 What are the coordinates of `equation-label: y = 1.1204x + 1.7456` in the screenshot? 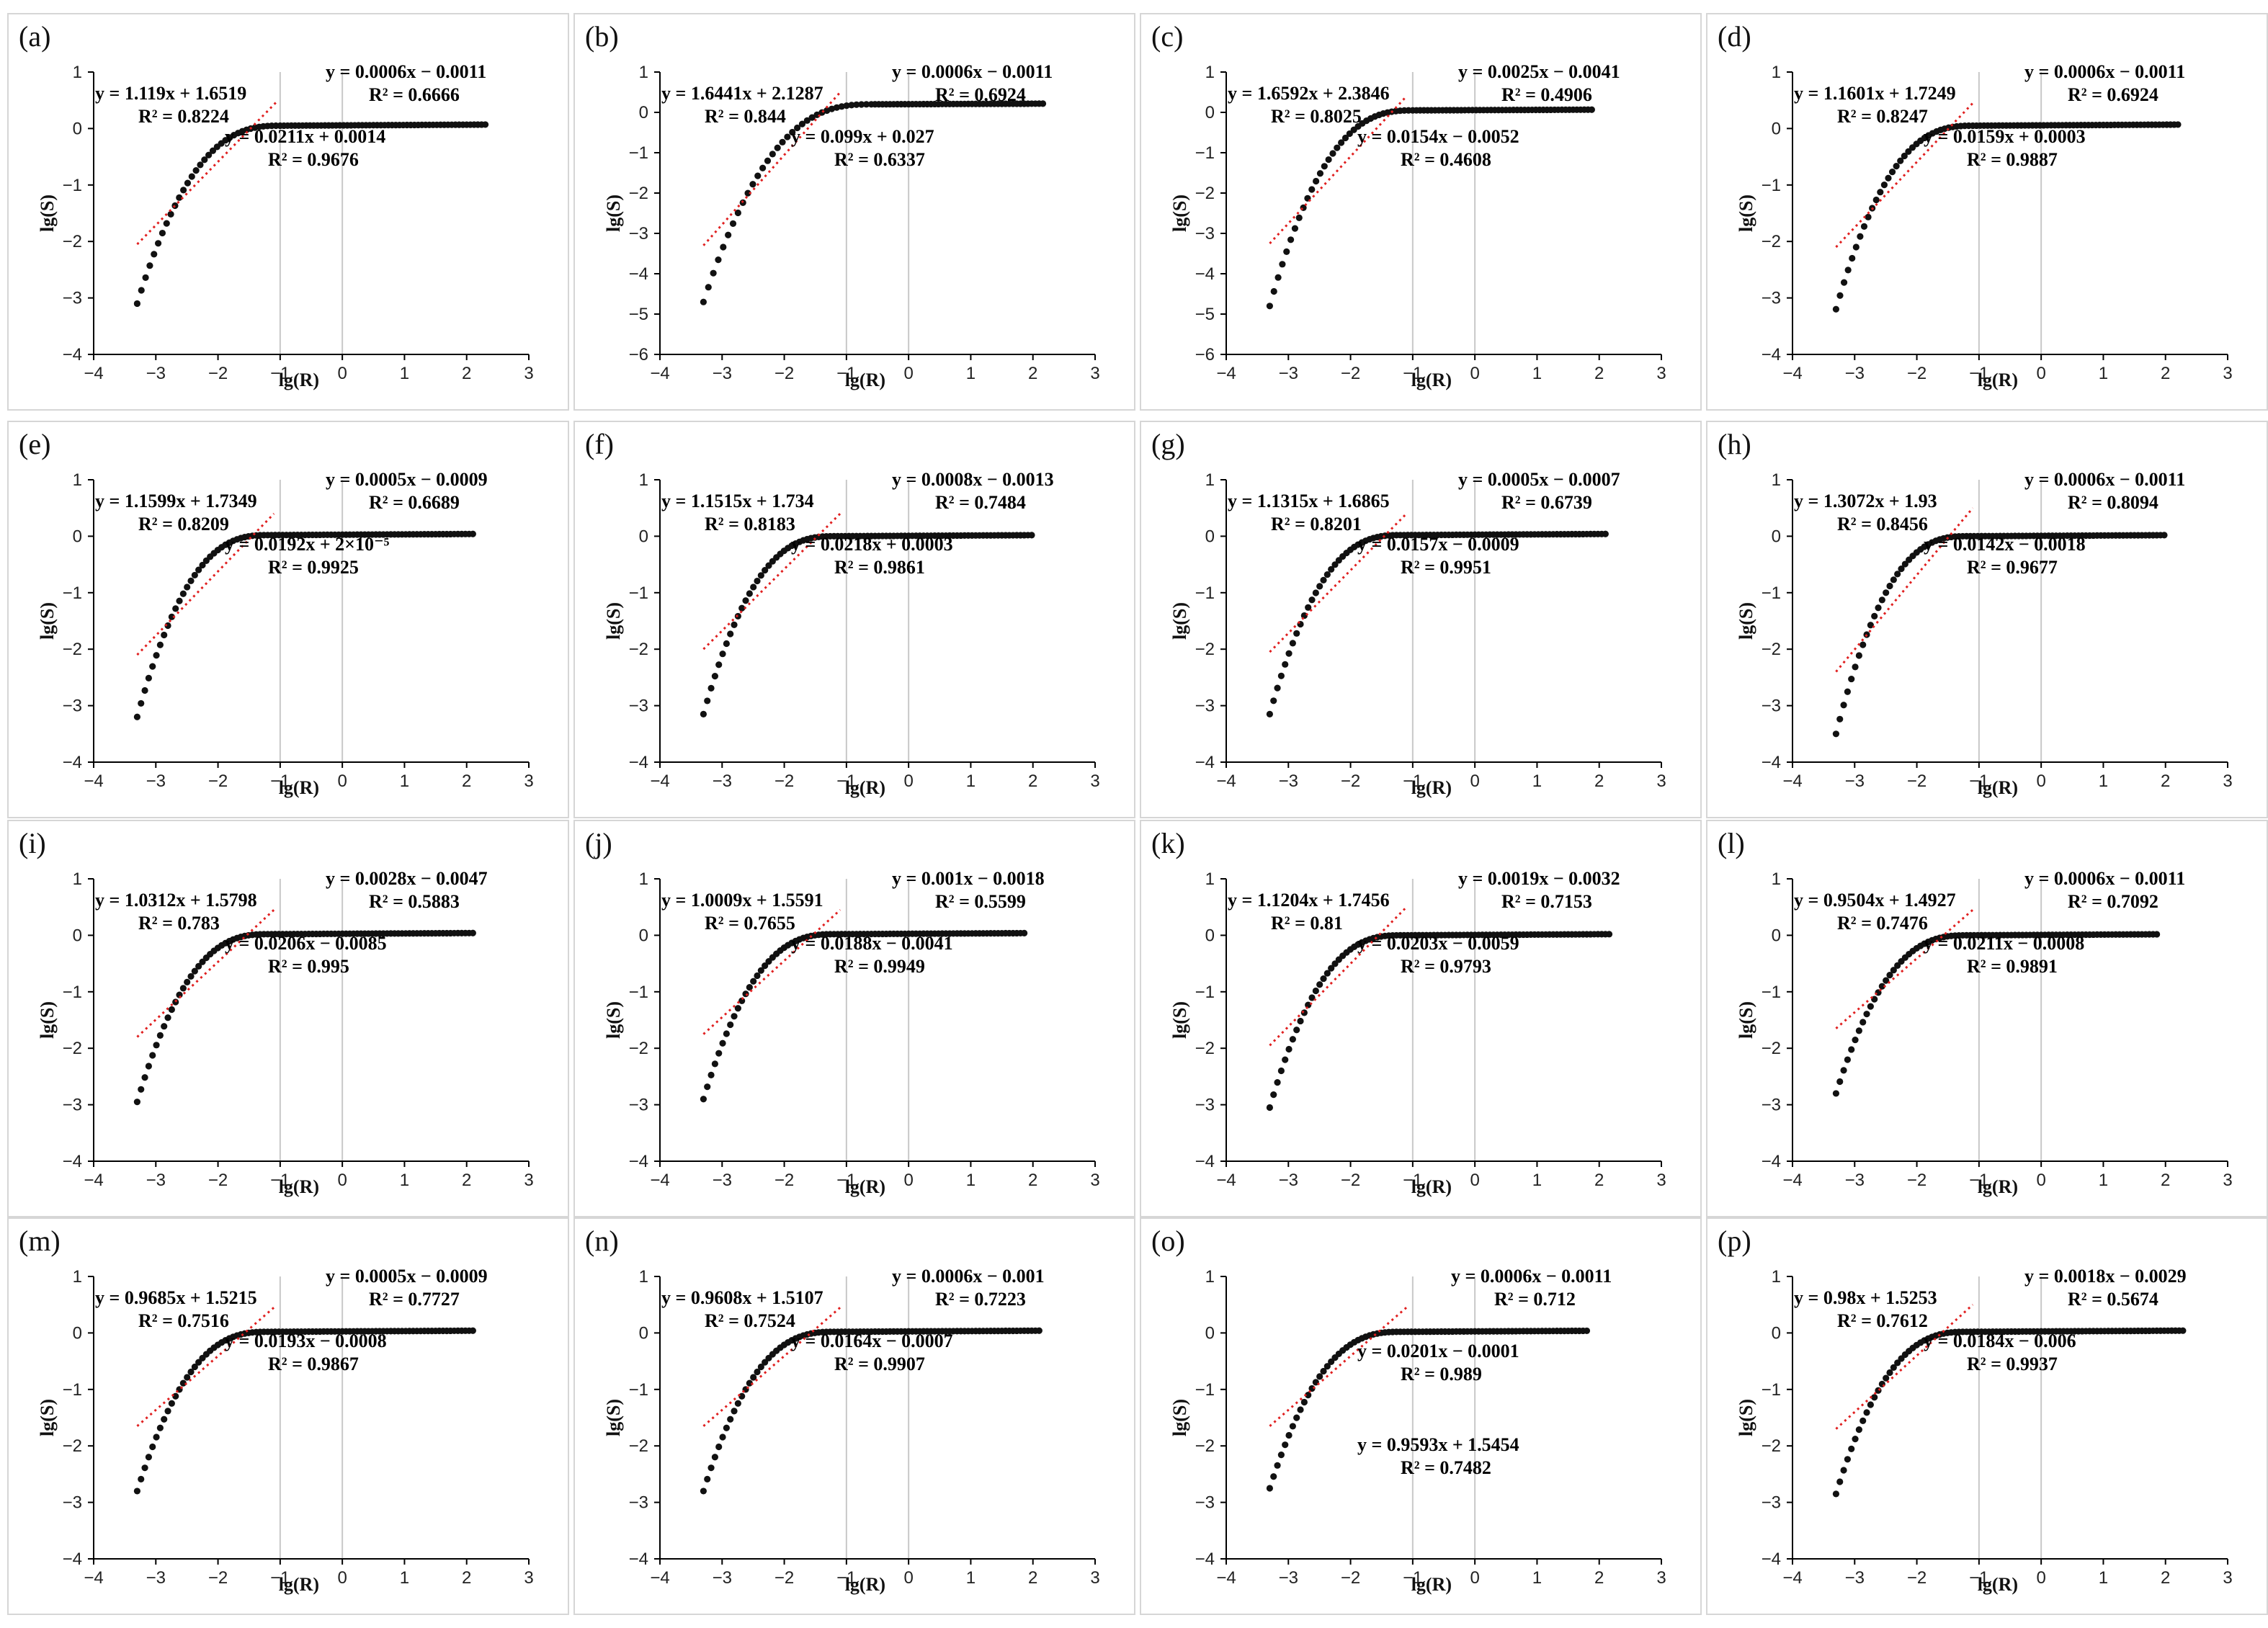 It's located at (1309, 900).